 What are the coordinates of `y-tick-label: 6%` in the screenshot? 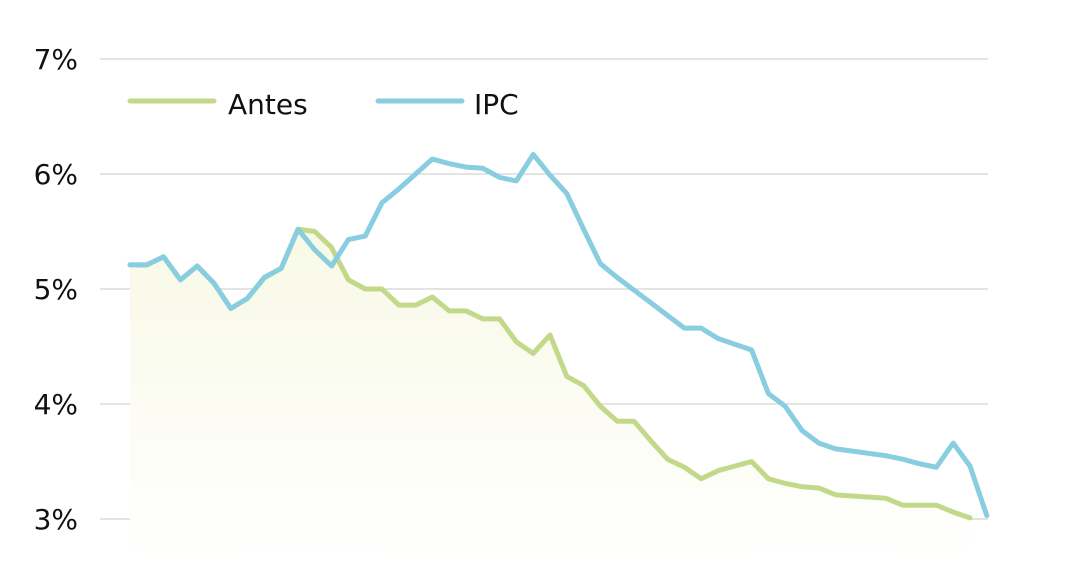 It's located at (56, 174).